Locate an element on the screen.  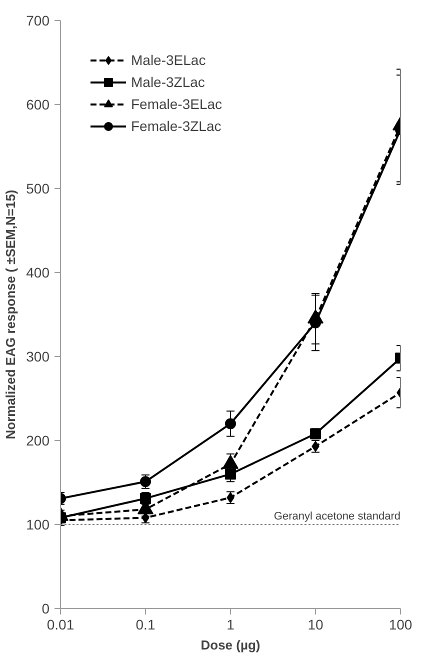
y-tick-label: 400 is located at coordinates (38, 272).